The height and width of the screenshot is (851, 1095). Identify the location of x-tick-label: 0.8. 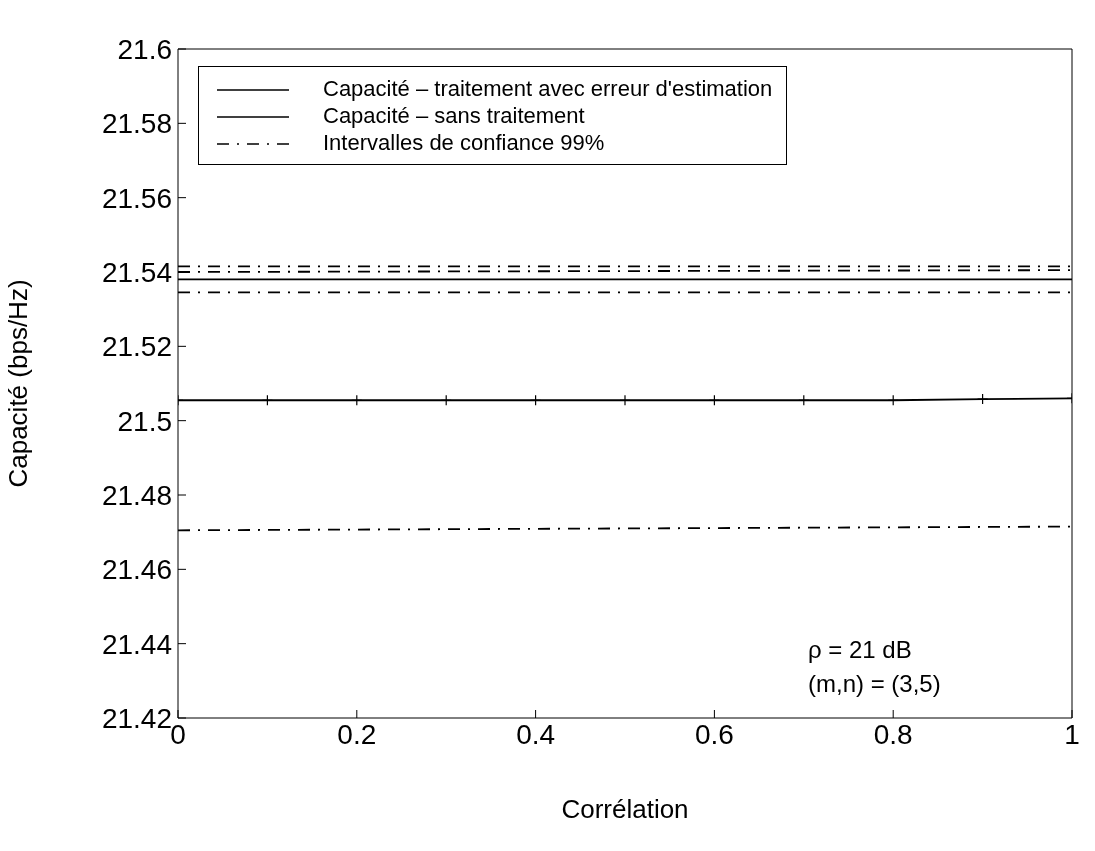
(893, 734).